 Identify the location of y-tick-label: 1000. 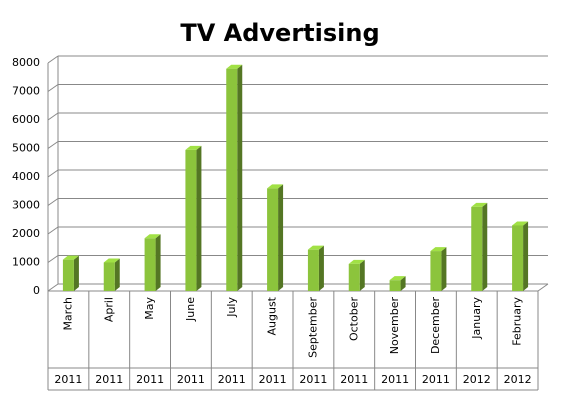
(26, 262).